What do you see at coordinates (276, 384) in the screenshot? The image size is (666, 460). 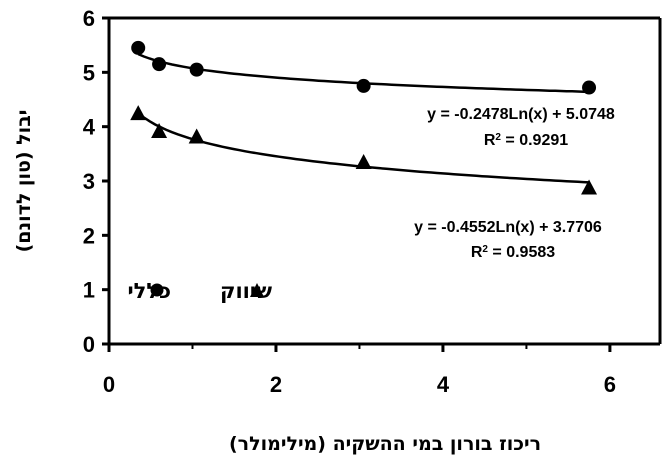 I see `x-tick-label: 2` at bounding box center [276, 384].